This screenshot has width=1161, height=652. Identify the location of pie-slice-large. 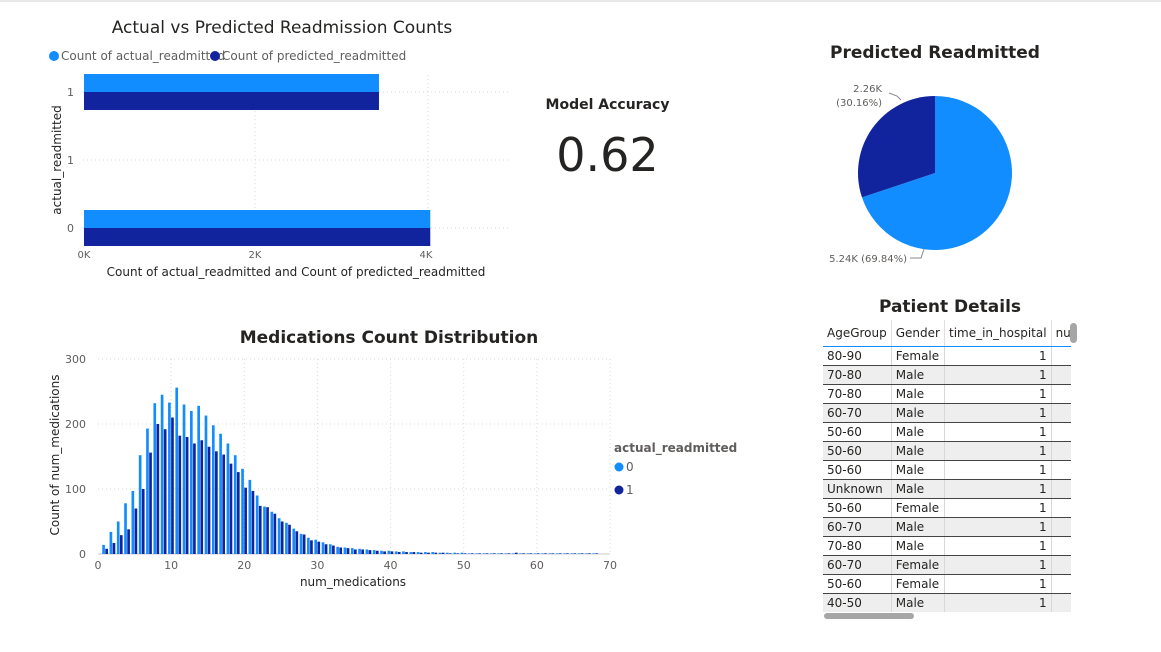
(936, 173).